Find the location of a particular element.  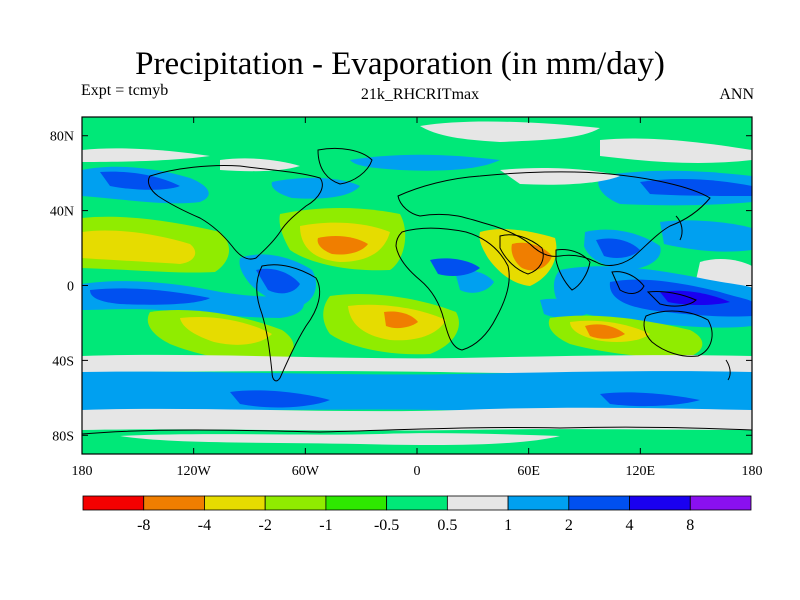

chart-title: Precipitation - Evaporation (in mm/day) is located at coordinates (400, 64).